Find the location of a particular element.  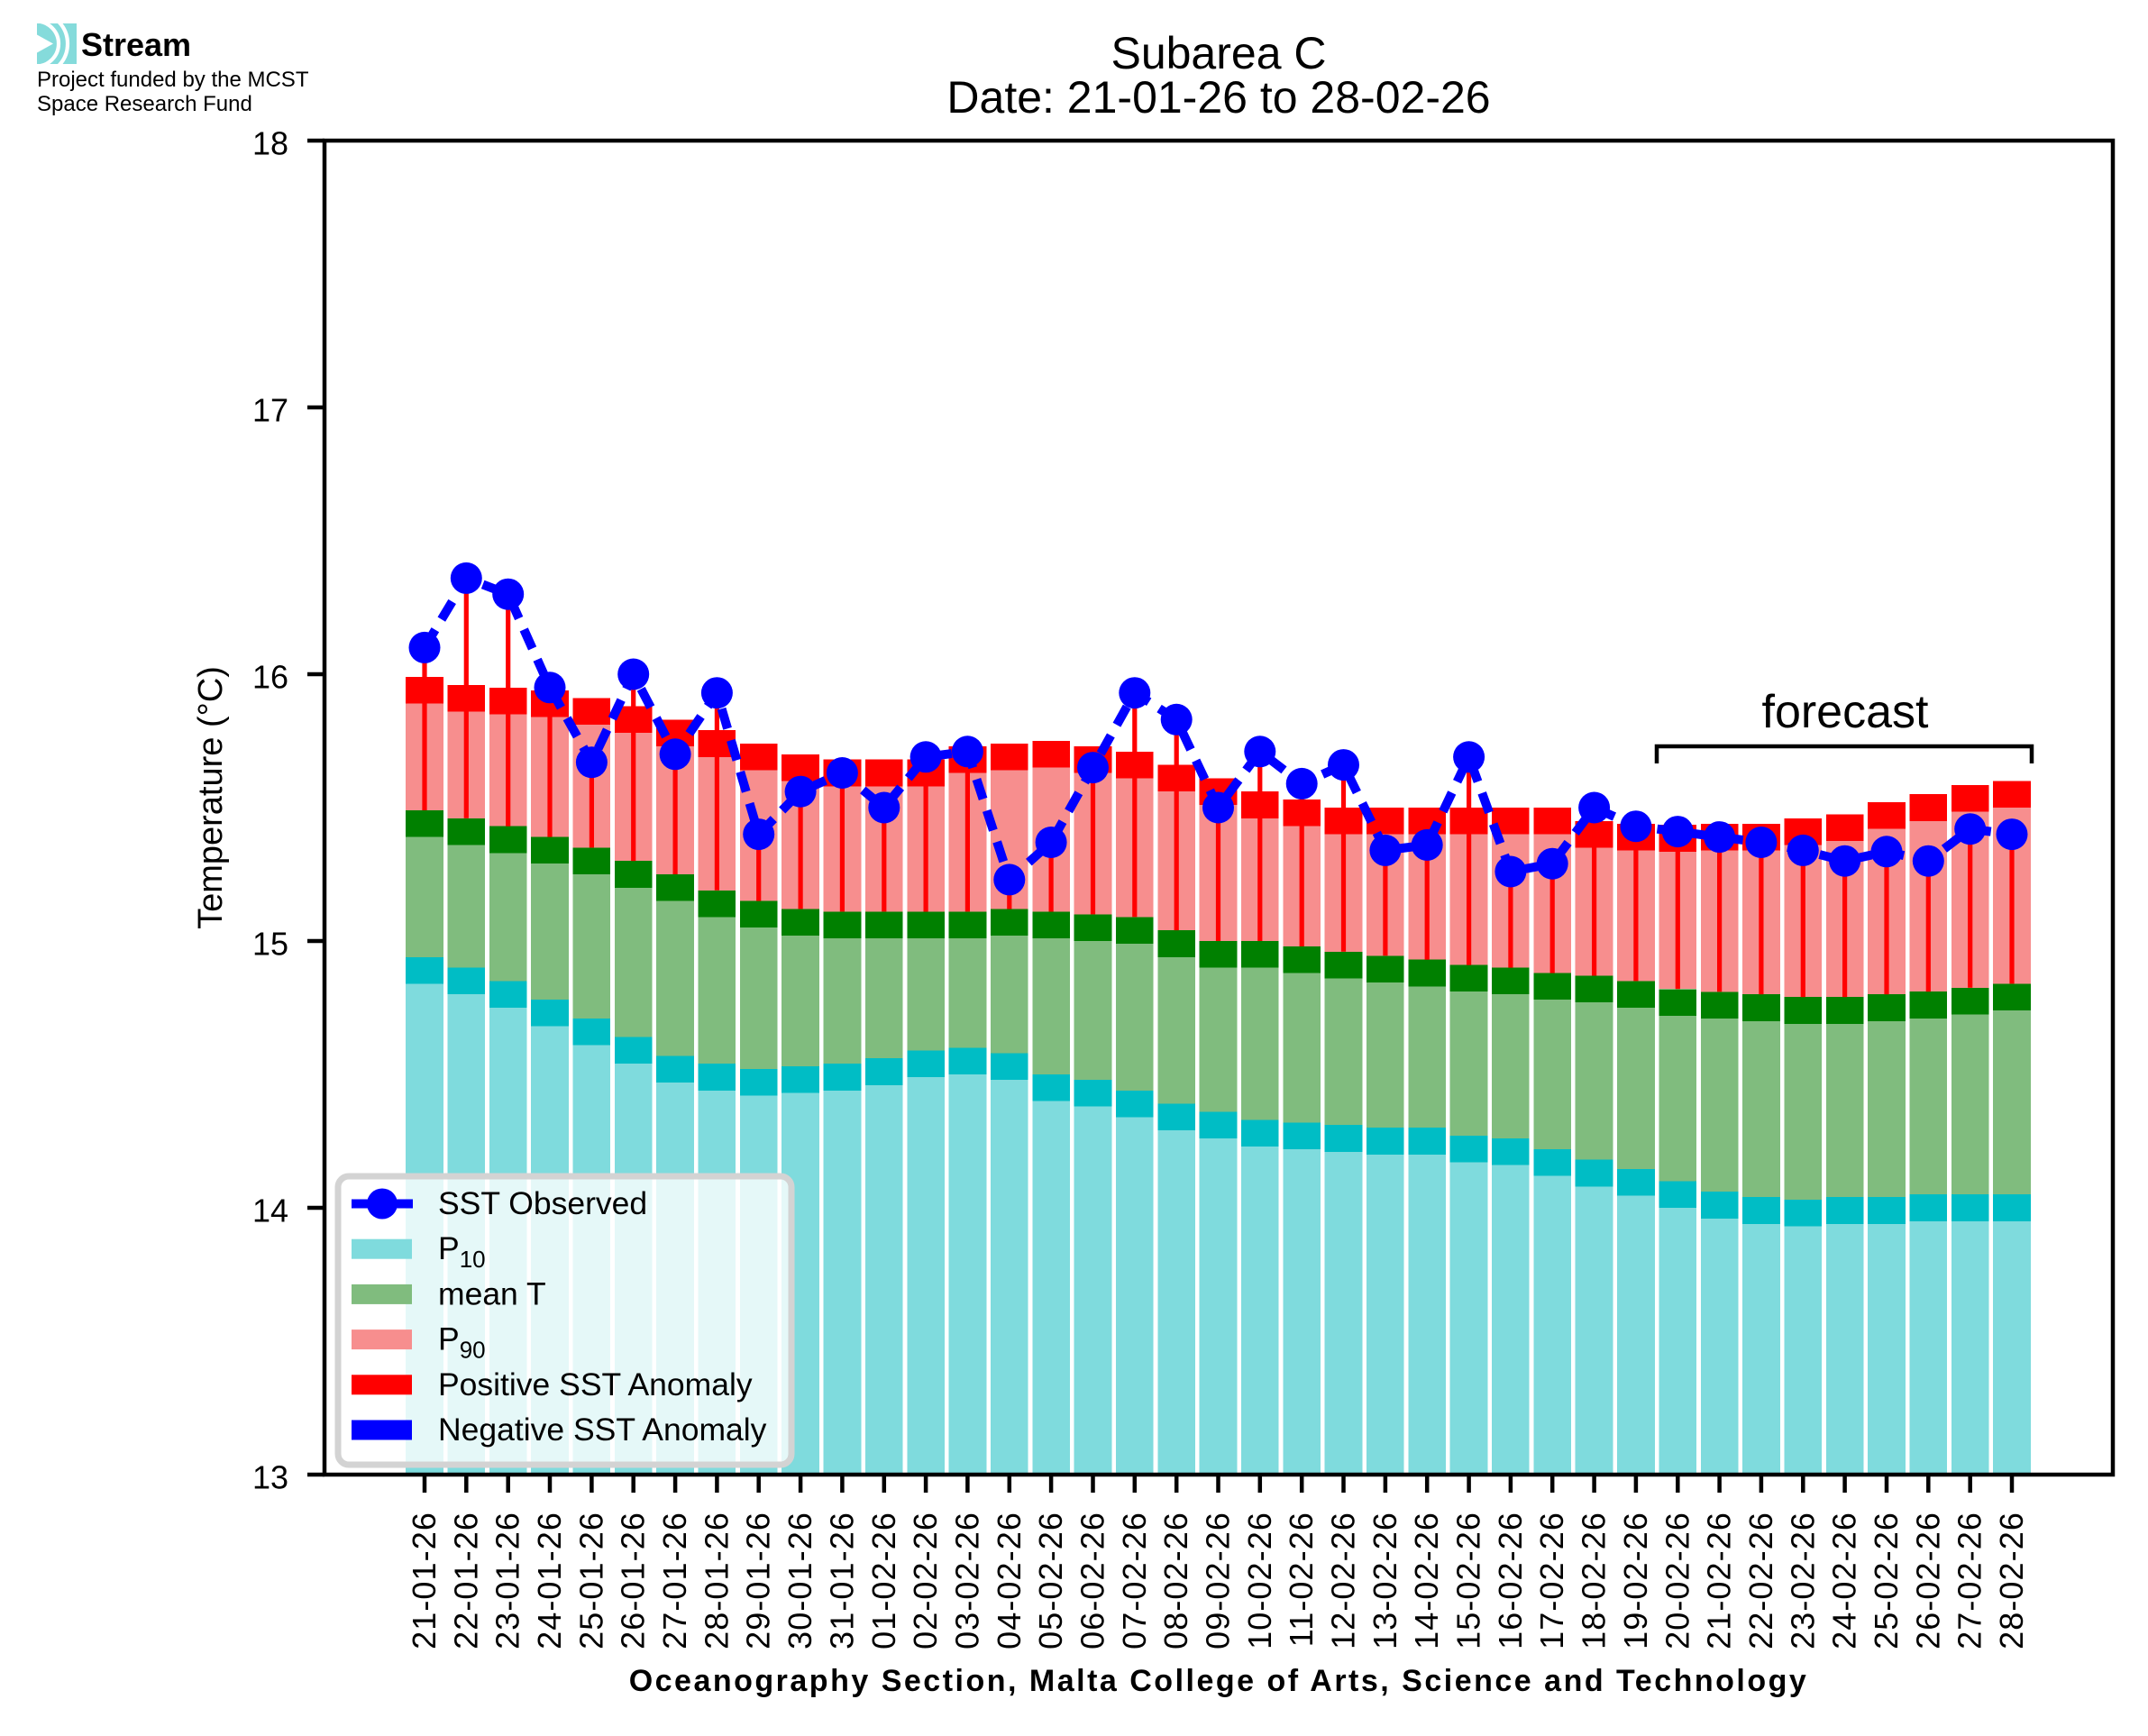

svg-text: 28-01-26 is located at coordinates (716, 1580).